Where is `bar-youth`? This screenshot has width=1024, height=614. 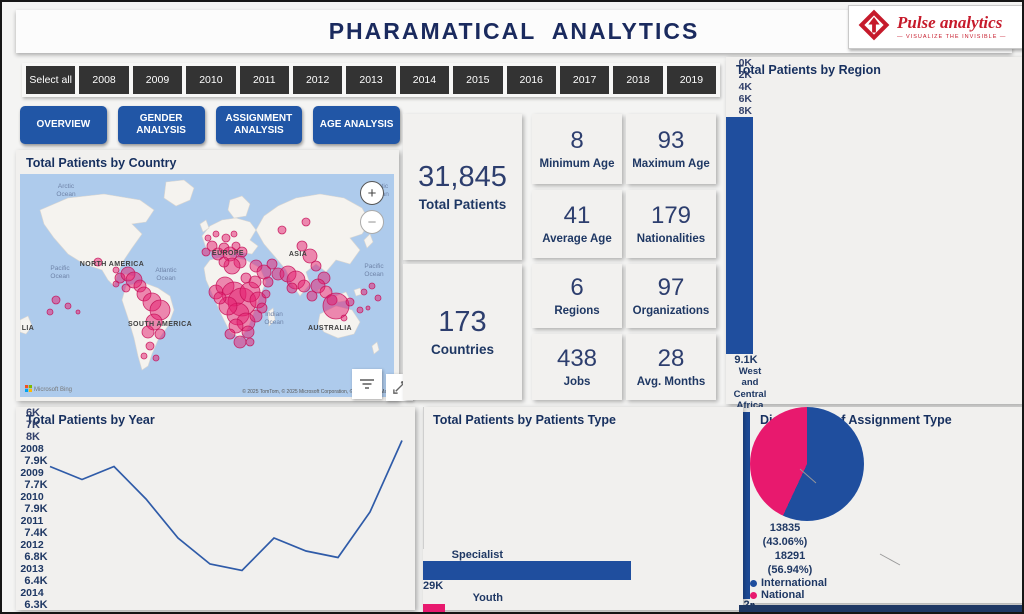 bar-youth is located at coordinates (434, 608).